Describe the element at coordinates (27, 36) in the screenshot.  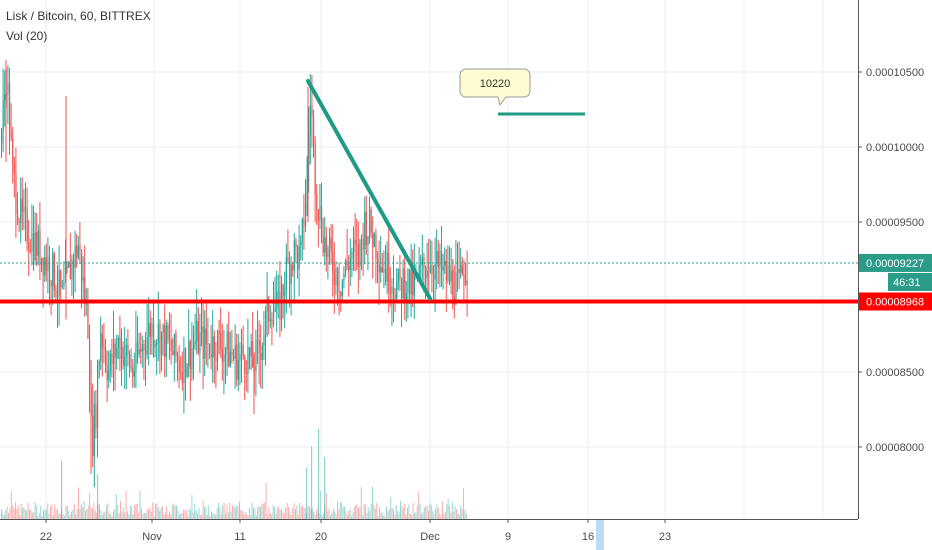
I see `volume-indicator-label: Vol (20)` at that location.